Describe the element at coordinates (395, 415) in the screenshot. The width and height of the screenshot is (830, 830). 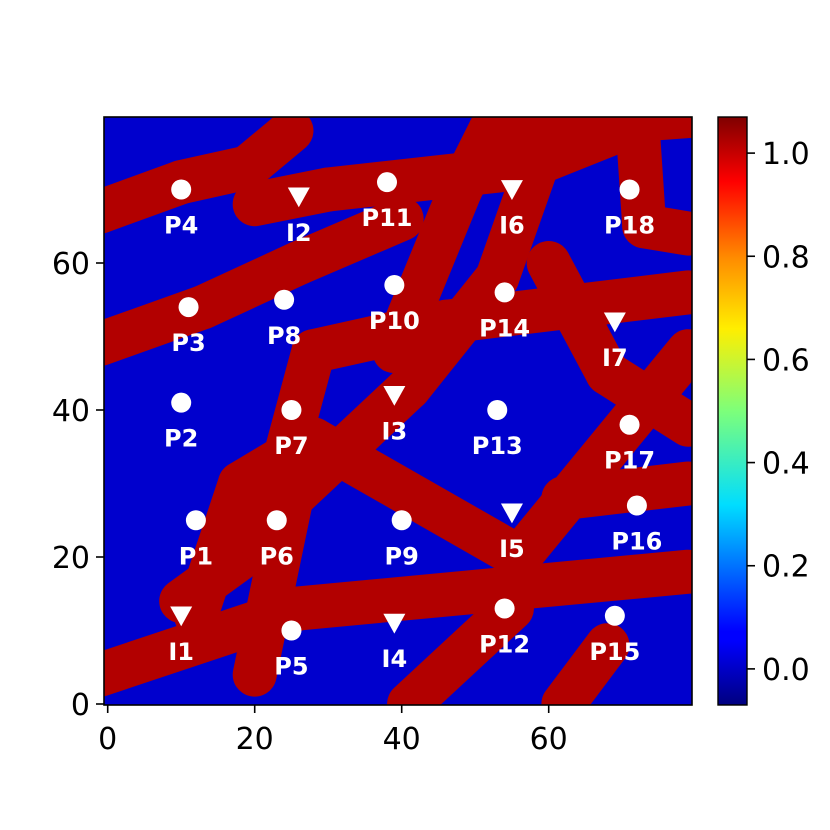
I see `well-i3: I3` at that location.